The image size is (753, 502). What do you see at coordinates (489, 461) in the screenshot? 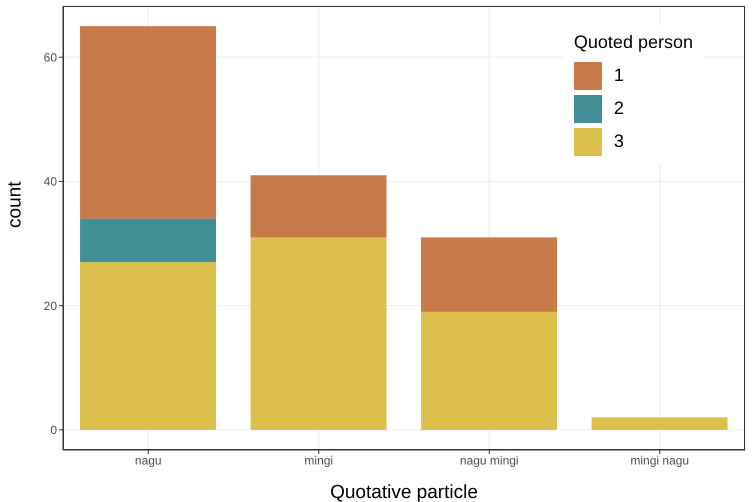
I see `x-tick-label: nagu mingi` at bounding box center [489, 461].